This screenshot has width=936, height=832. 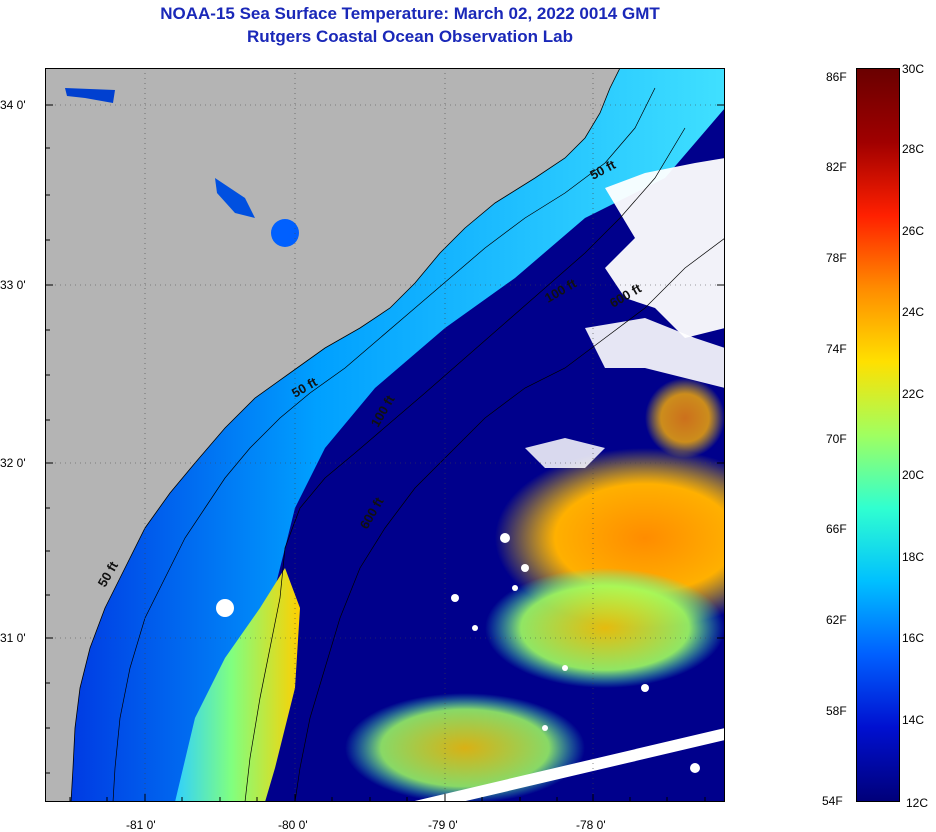 I want to click on colorbar-c-label: 16C, so click(x=913, y=638).